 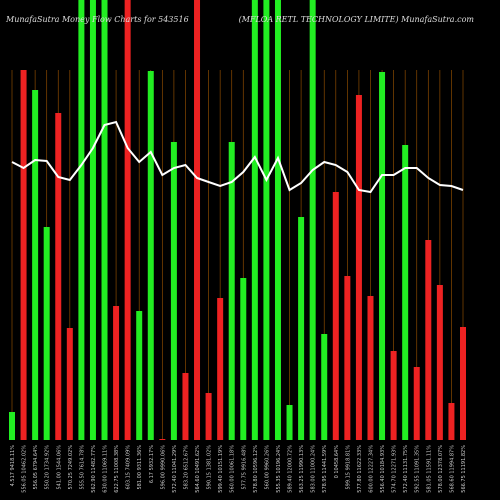 I want to click on x-tick-label: 6.17 5932.17%, so click(x=152, y=464).